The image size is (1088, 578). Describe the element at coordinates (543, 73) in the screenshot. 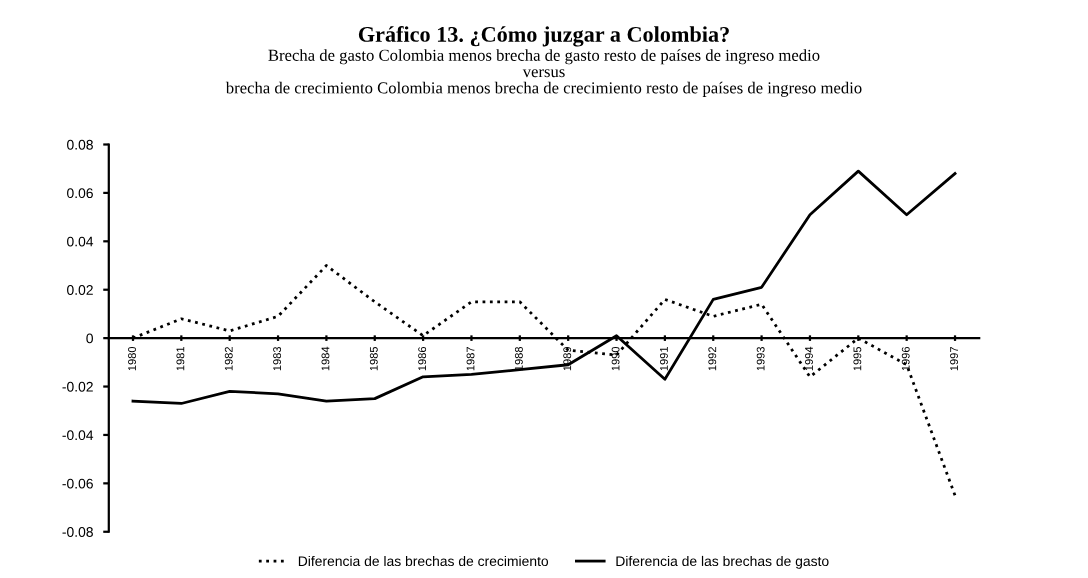

I see `chart-subtitle: Brecha de gasto Colombia menos brecha de gasto resto de países de ingreso medio versus brecha de crecimiento Colombia menos brecha de crecimiento resto de países de ingreso medio` at that location.